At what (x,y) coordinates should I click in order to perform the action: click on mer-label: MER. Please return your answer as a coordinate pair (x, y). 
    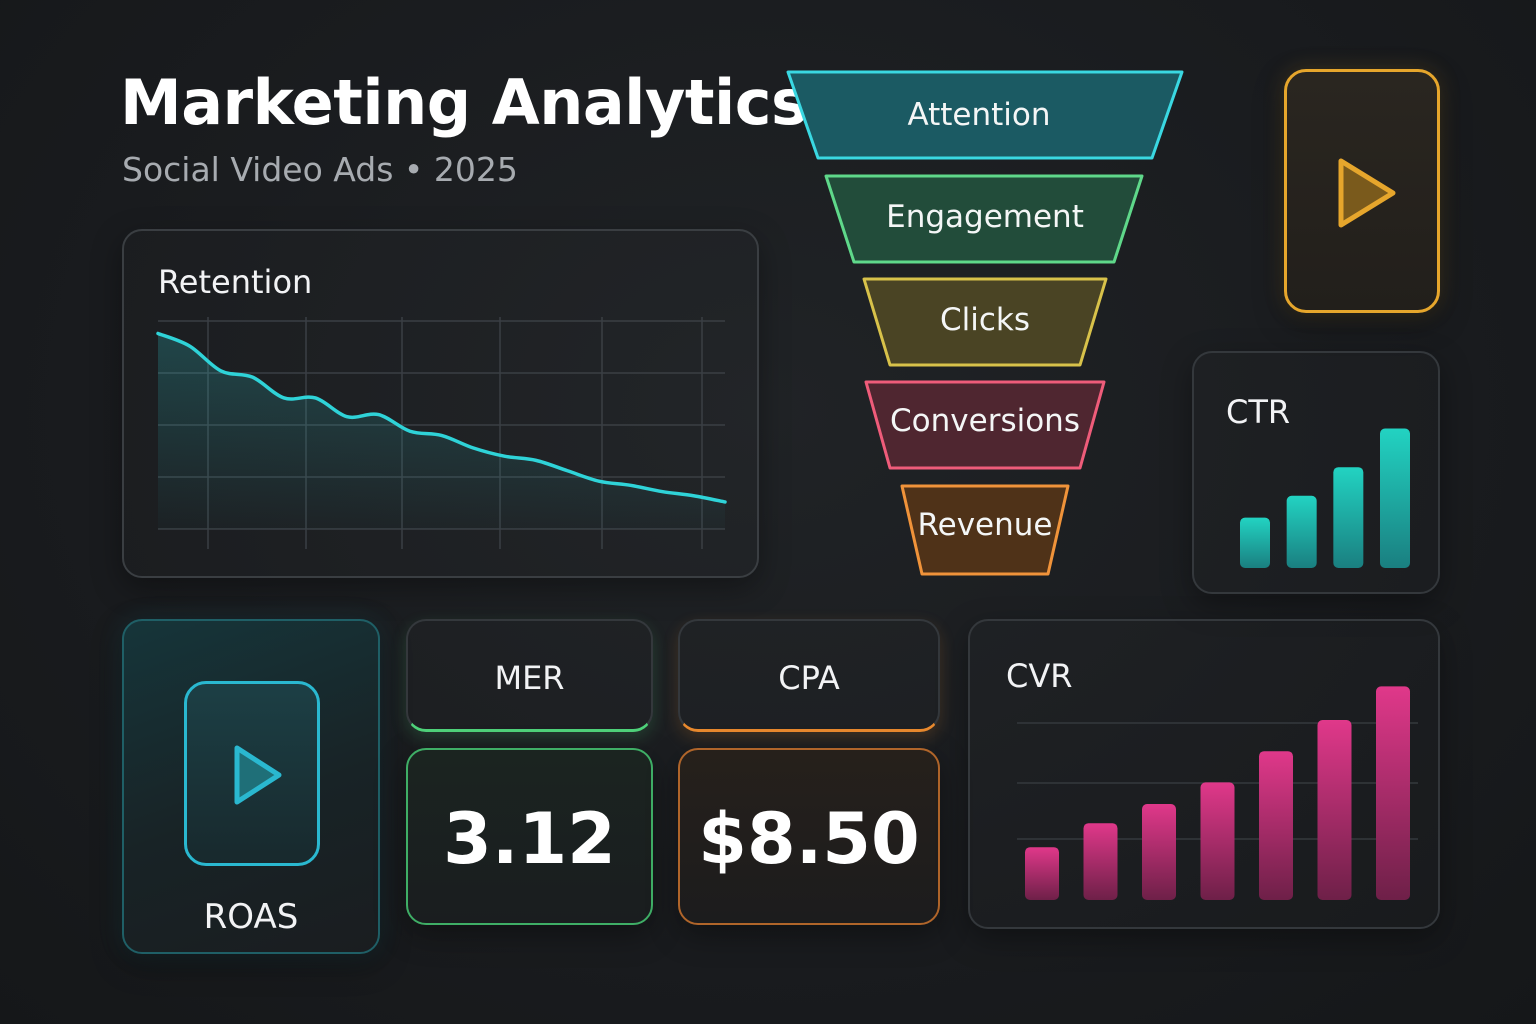
    Looking at the image, I should click on (529, 678).